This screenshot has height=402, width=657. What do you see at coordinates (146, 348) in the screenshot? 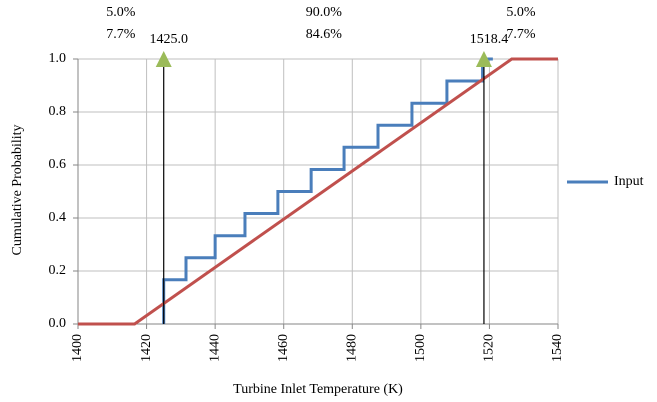
I see `x-tick-label: 1420` at bounding box center [146, 348].